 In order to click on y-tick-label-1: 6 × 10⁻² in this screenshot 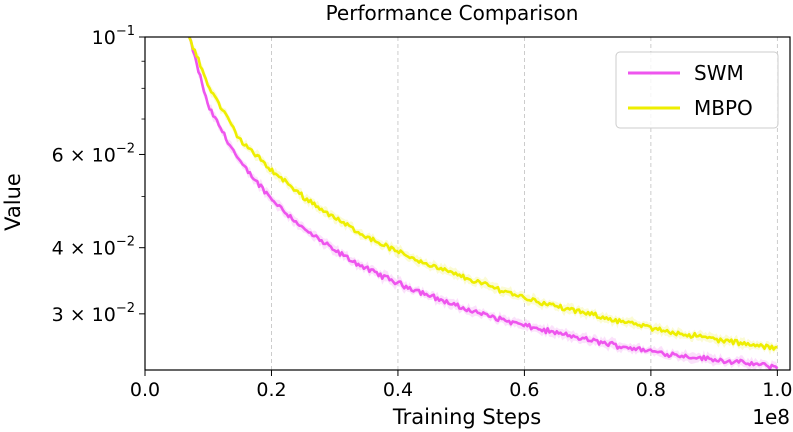, I will do `click(93, 153)`.